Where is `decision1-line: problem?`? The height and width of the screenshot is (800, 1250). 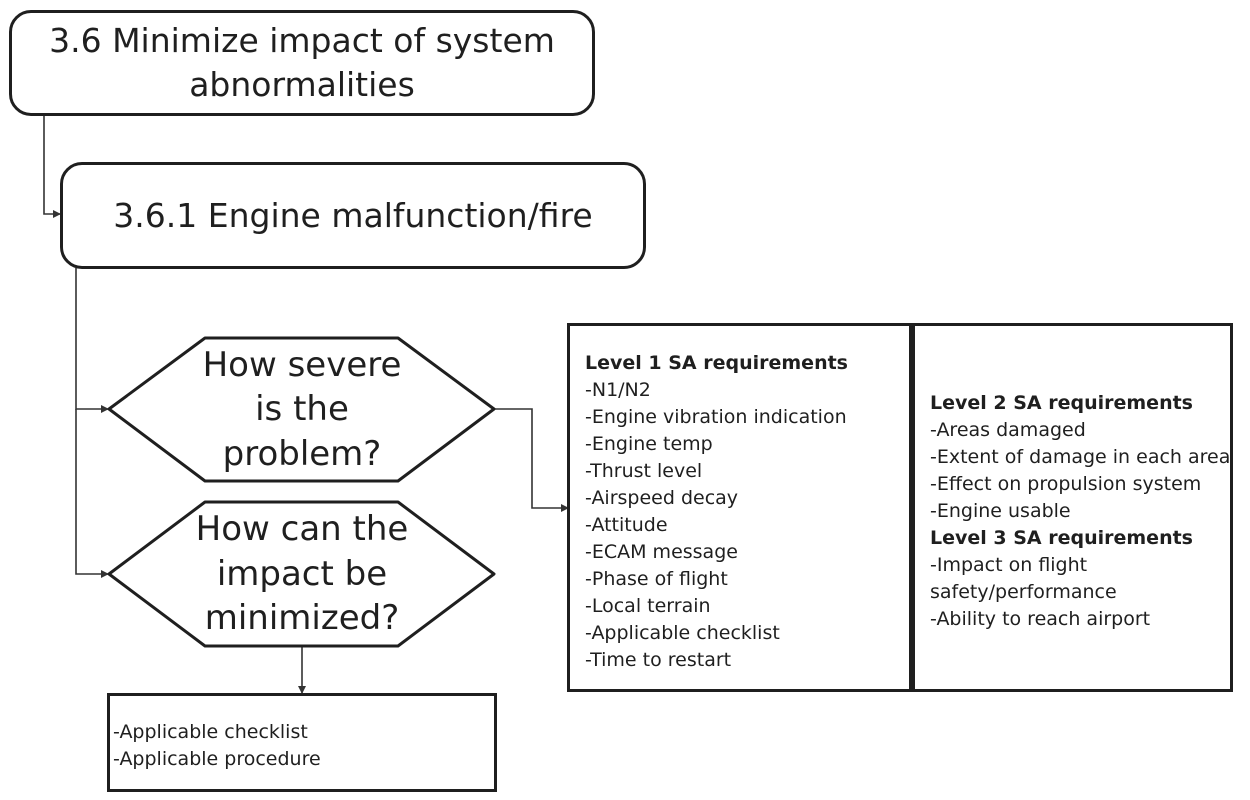 decision1-line: problem? is located at coordinates (302, 453).